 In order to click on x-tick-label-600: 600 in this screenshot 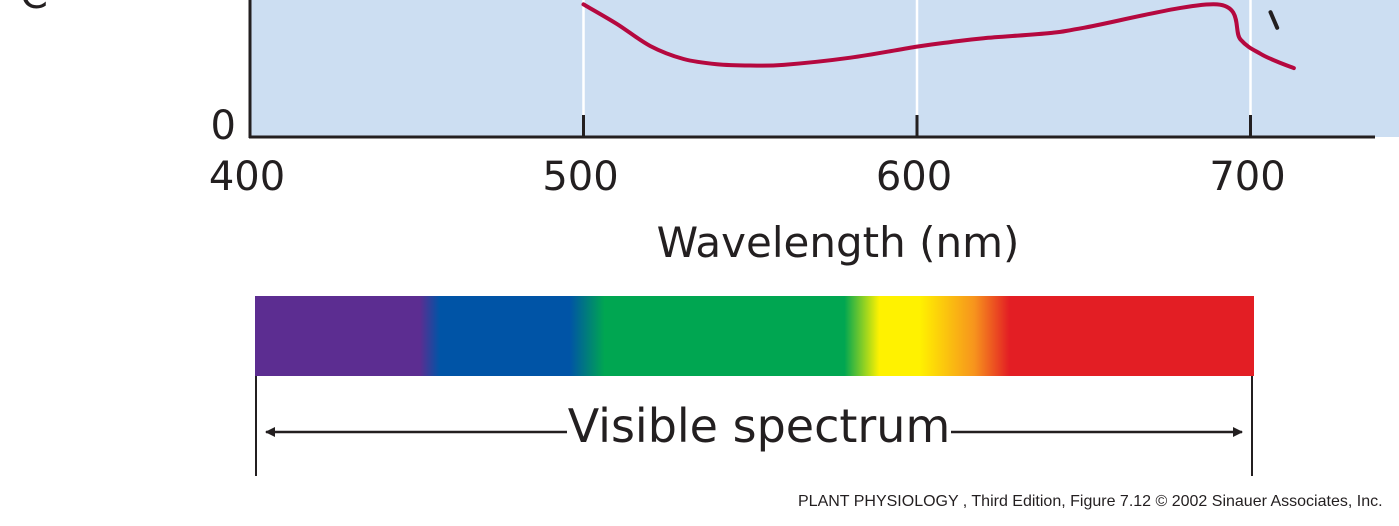, I will do `click(914, 177)`.